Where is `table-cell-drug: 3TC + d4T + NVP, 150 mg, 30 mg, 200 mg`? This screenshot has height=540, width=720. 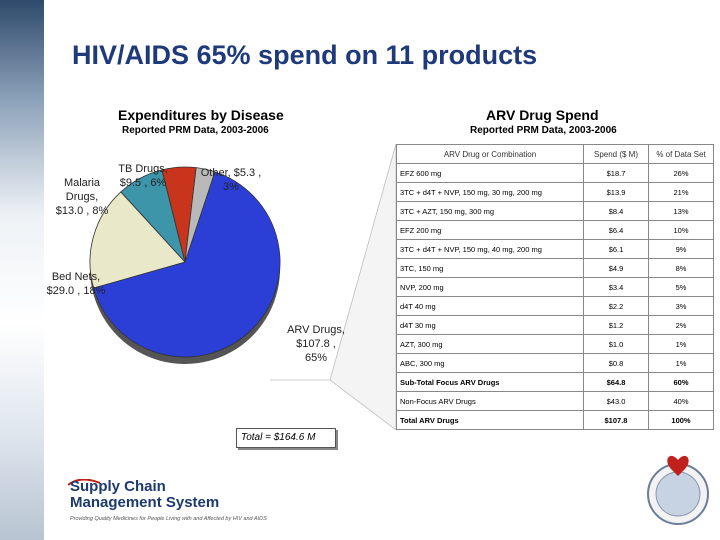 table-cell-drug: 3TC + d4T + NVP, 150 mg, 30 mg, 200 mg is located at coordinates (490, 192).